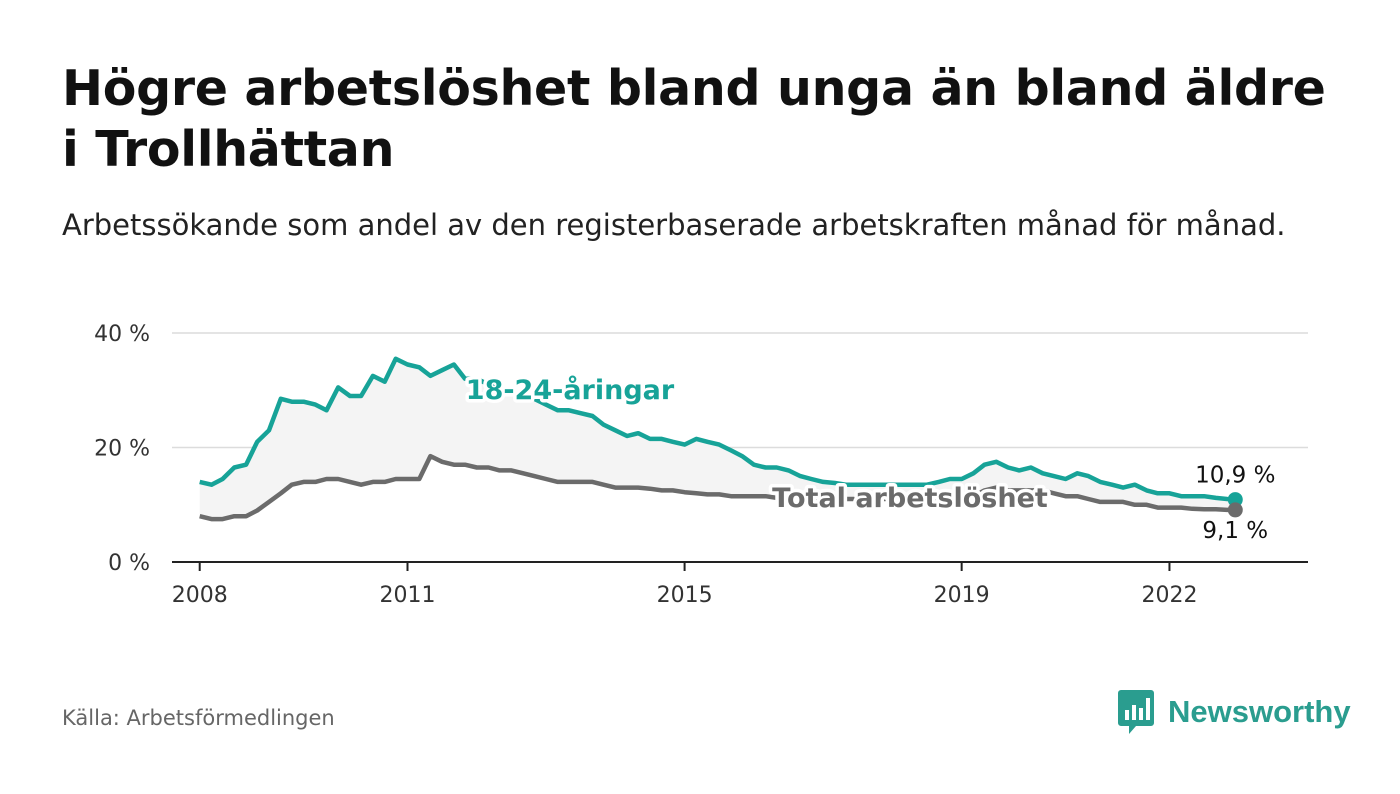  I want to click on y-tick-label: 20 %, so click(122, 449).